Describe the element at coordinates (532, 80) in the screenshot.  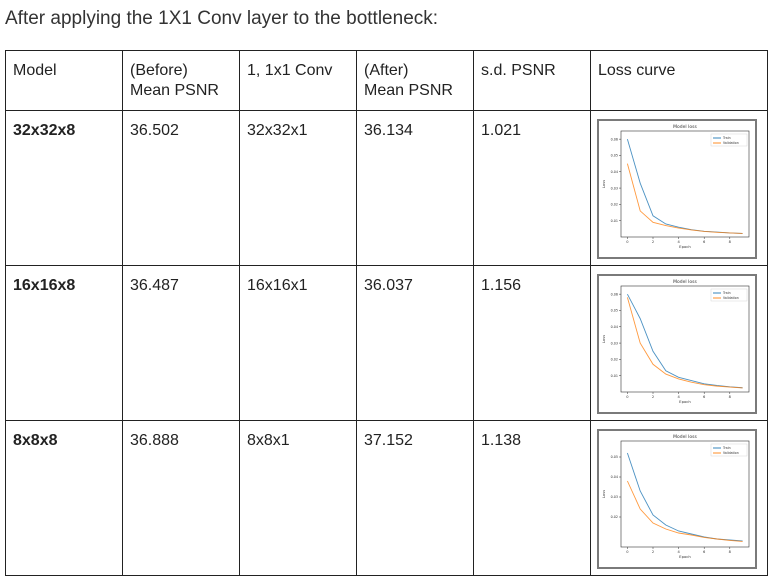
I see `header-sd-psnr: s.d. PSNR` at that location.